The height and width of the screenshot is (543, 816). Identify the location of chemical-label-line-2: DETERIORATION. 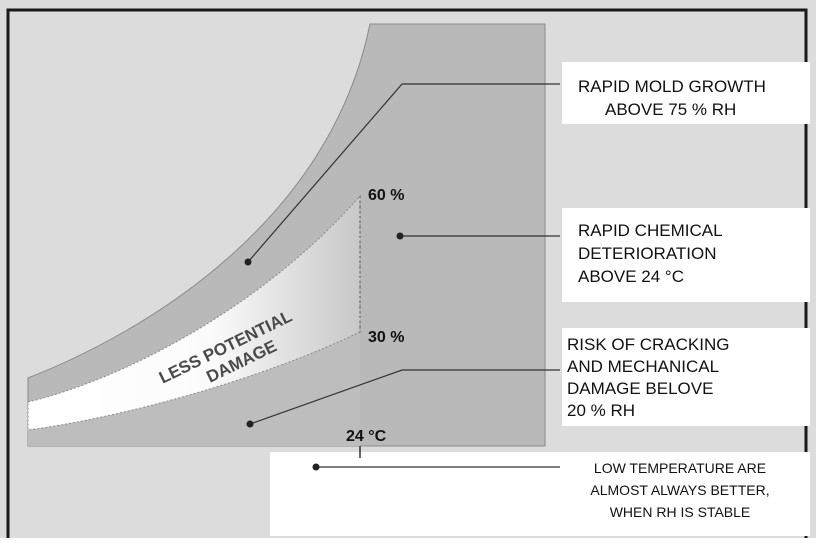
(647, 253).